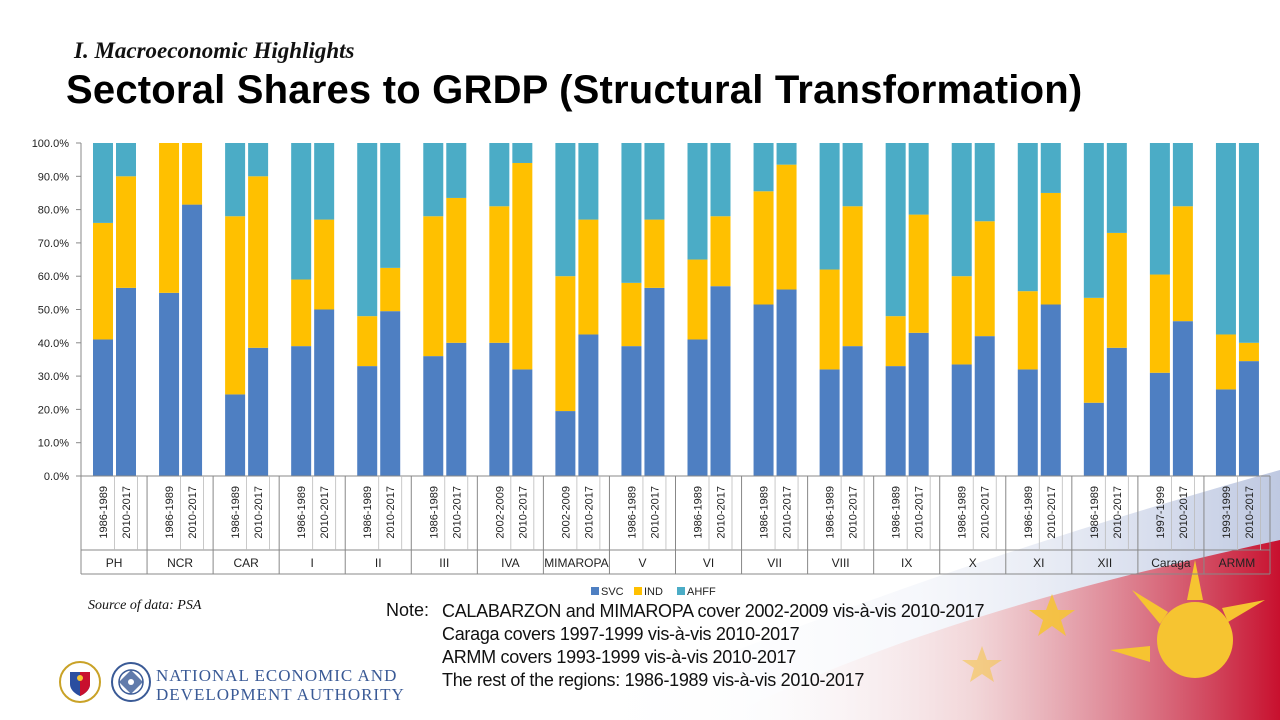  What do you see at coordinates (53, 211) in the screenshot?
I see `y-tick-label: 80.0%` at bounding box center [53, 211].